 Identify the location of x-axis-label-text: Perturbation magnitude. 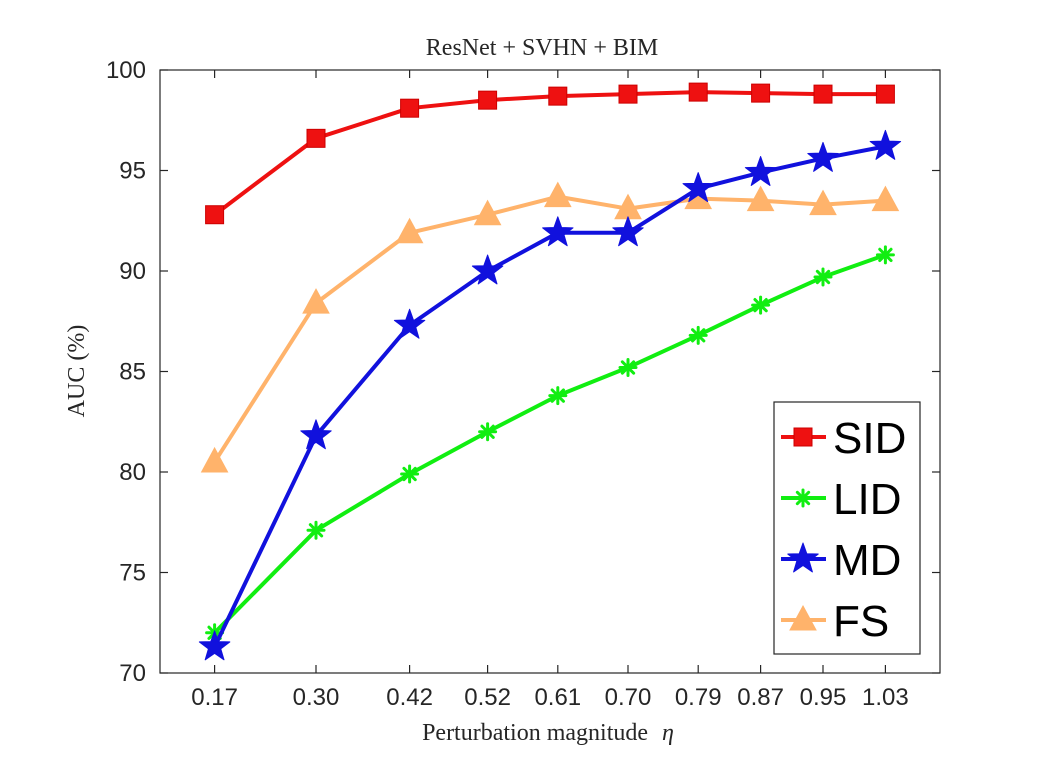
(535, 733).